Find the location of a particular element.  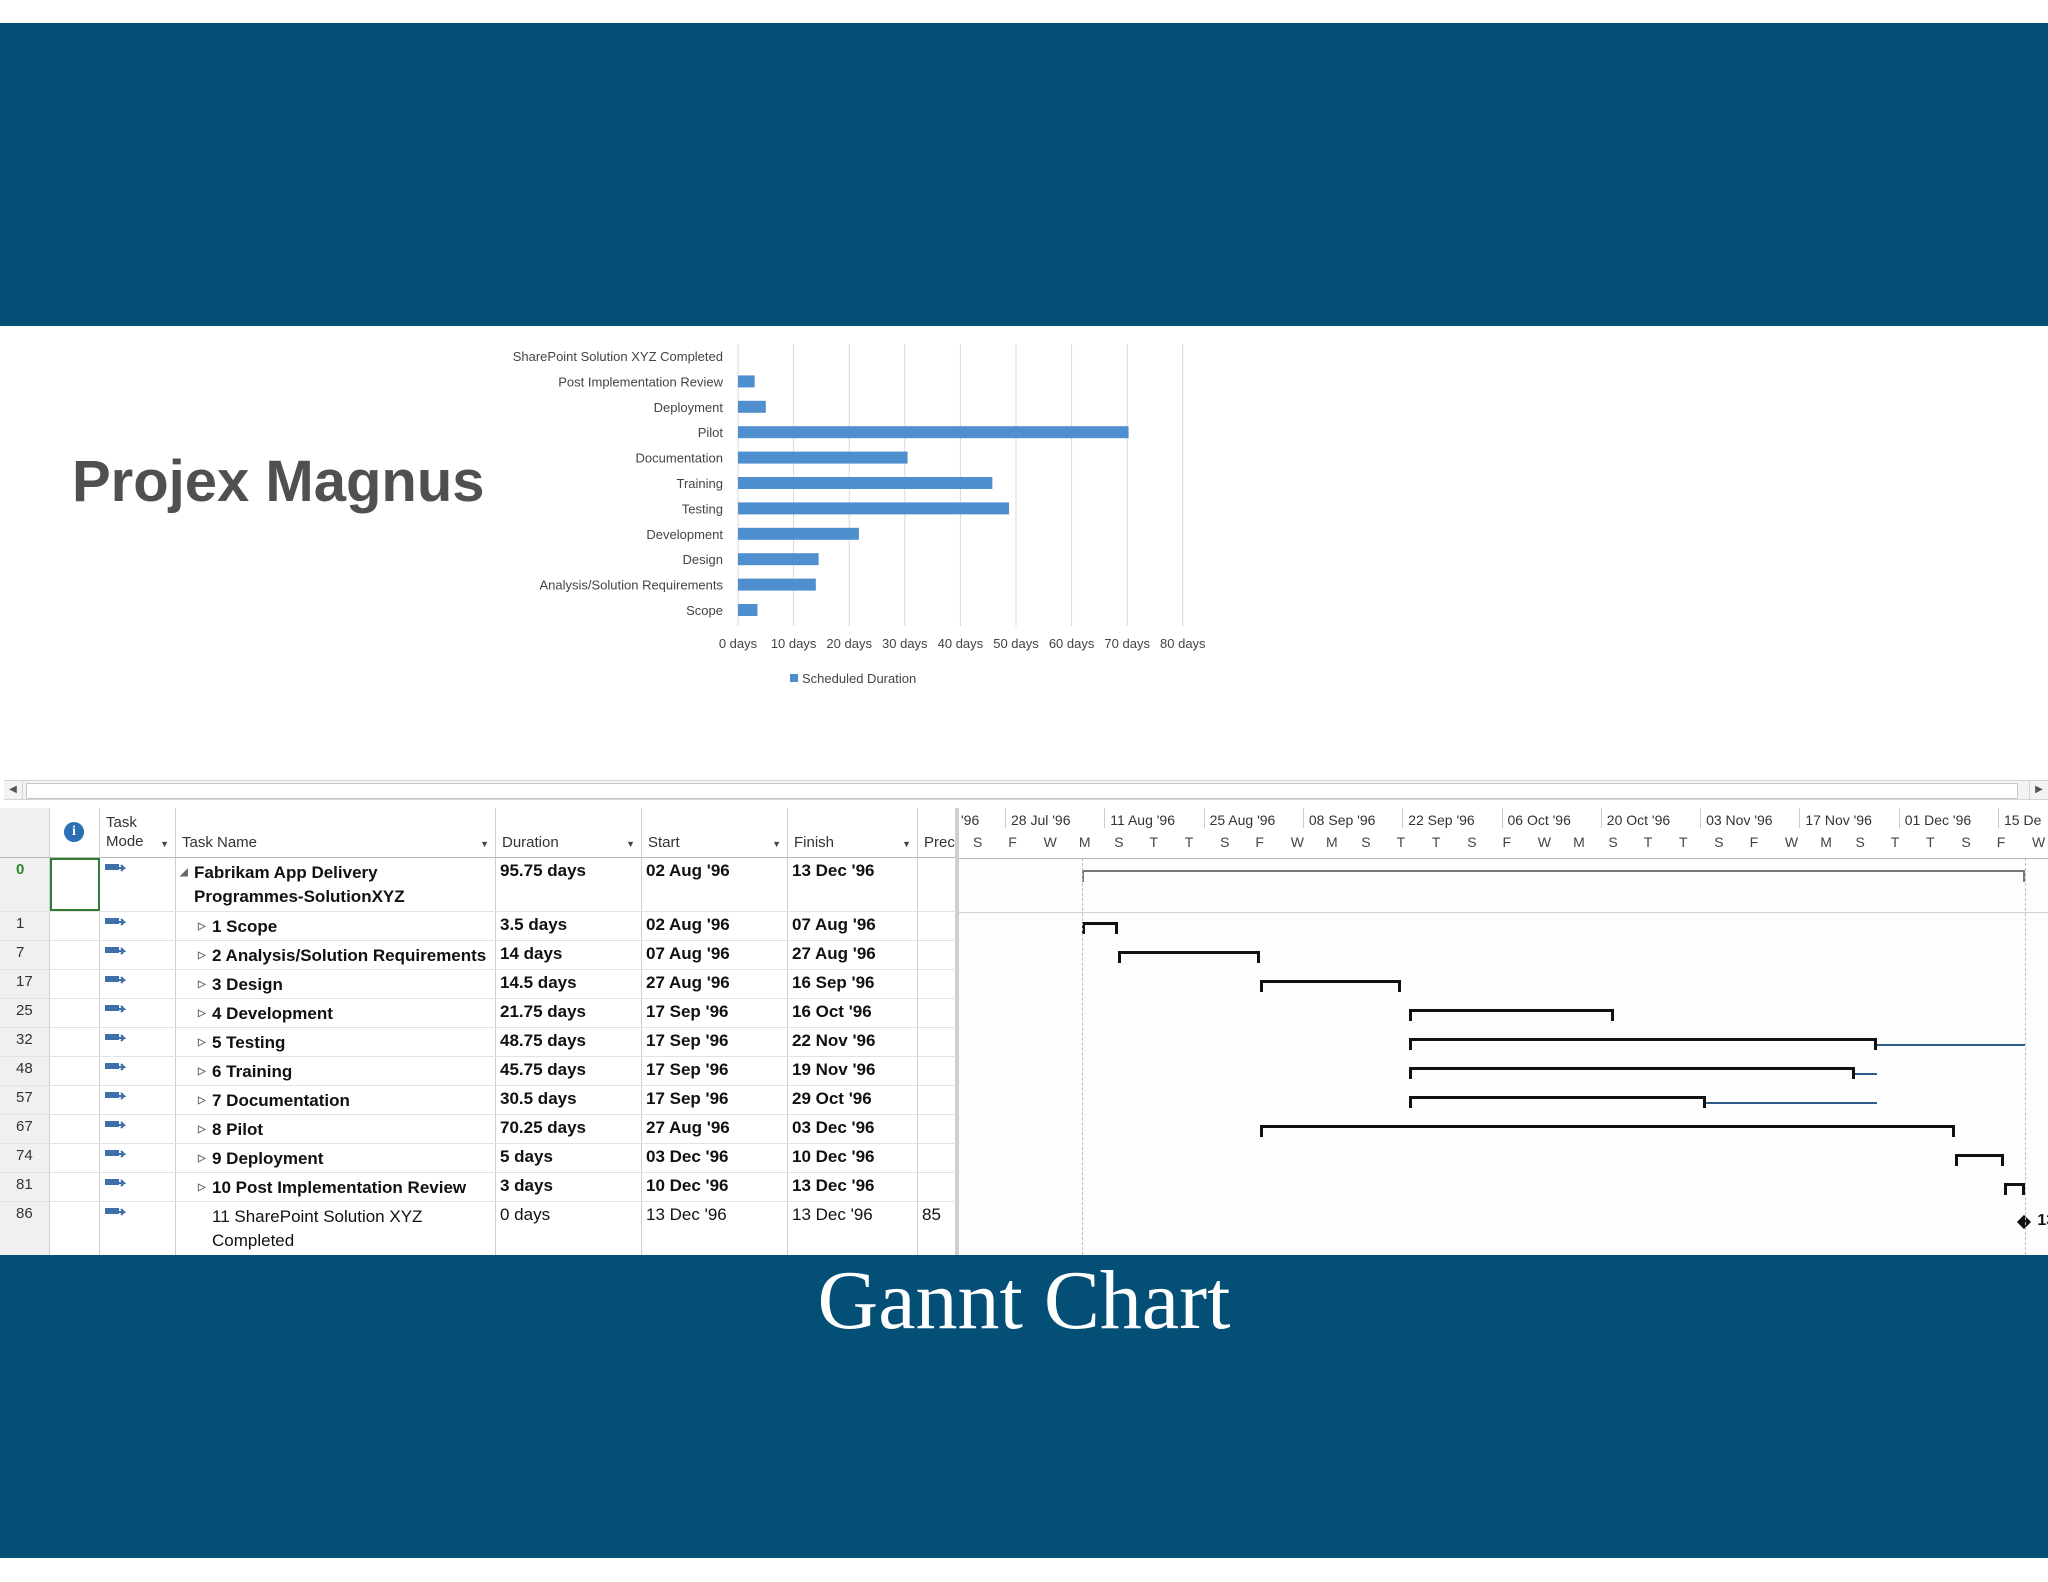

finish-cell: 27 Aug '96 is located at coordinates (853, 955).